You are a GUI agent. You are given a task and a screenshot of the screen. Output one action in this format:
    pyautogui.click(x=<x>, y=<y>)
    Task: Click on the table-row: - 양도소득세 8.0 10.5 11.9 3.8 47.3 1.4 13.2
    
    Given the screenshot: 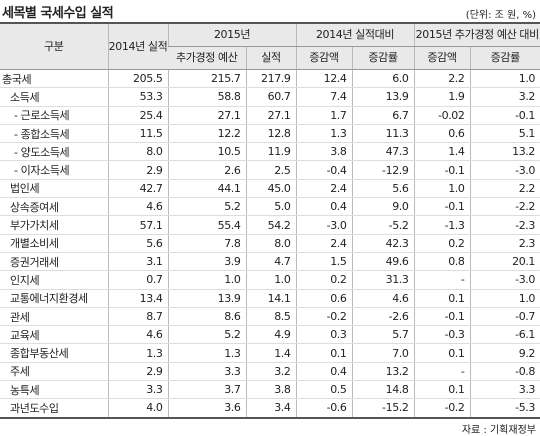 What is the action you would take?
    pyautogui.click(x=270, y=152)
    